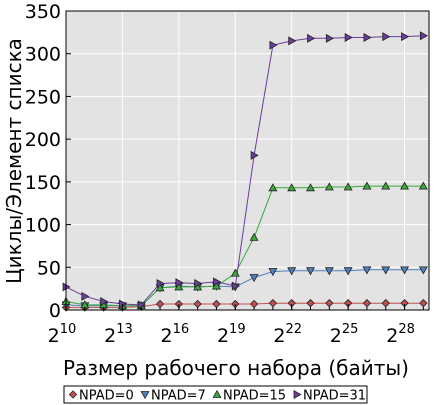 Image resolution: width=435 pixels, height=405 pixels. I want to click on y-tick-label: 50, so click(49, 268).